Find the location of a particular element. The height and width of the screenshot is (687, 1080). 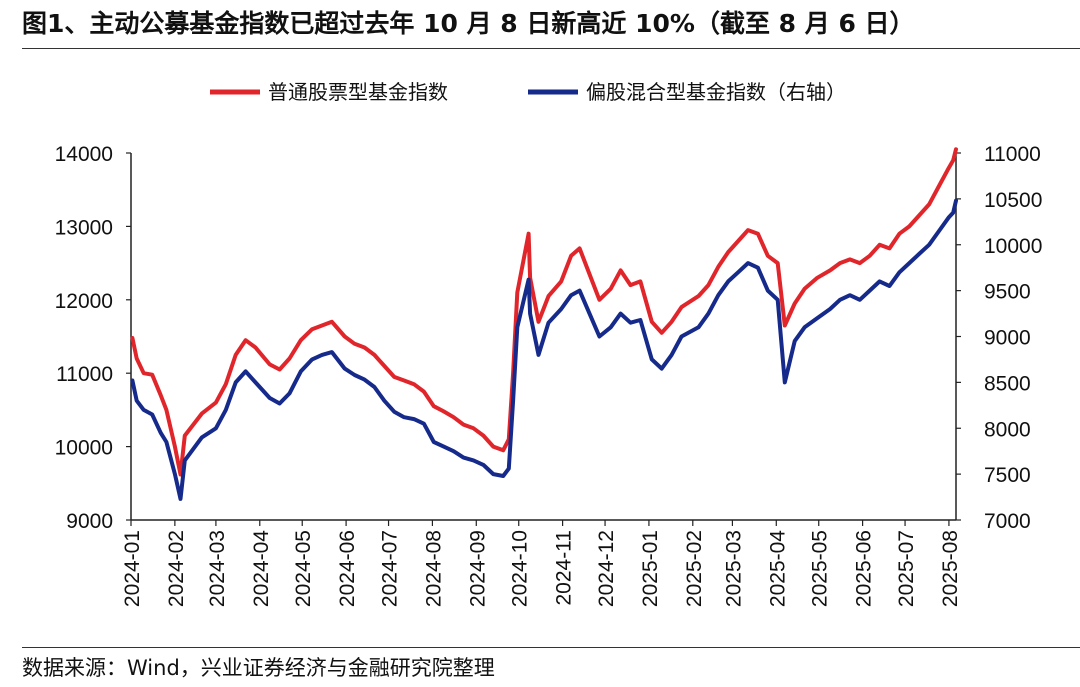

left-tick-label: 9000 is located at coordinates (89, 521).